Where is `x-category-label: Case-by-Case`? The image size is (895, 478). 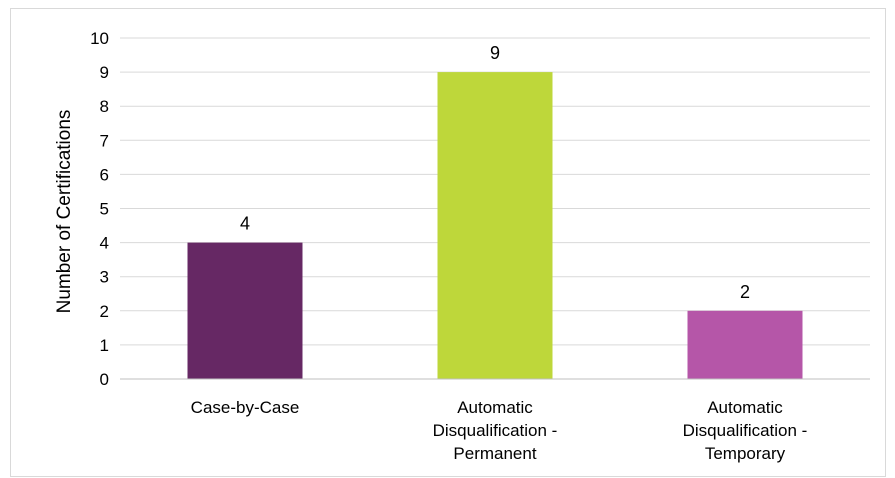 x-category-label: Case-by-Case is located at coordinates (245, 407).